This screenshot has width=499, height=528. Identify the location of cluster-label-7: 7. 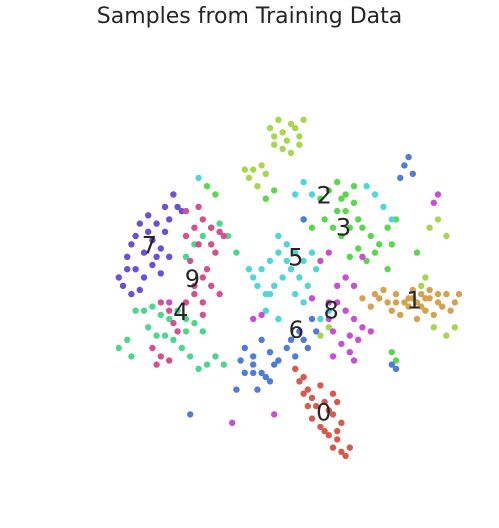
(149, 246).